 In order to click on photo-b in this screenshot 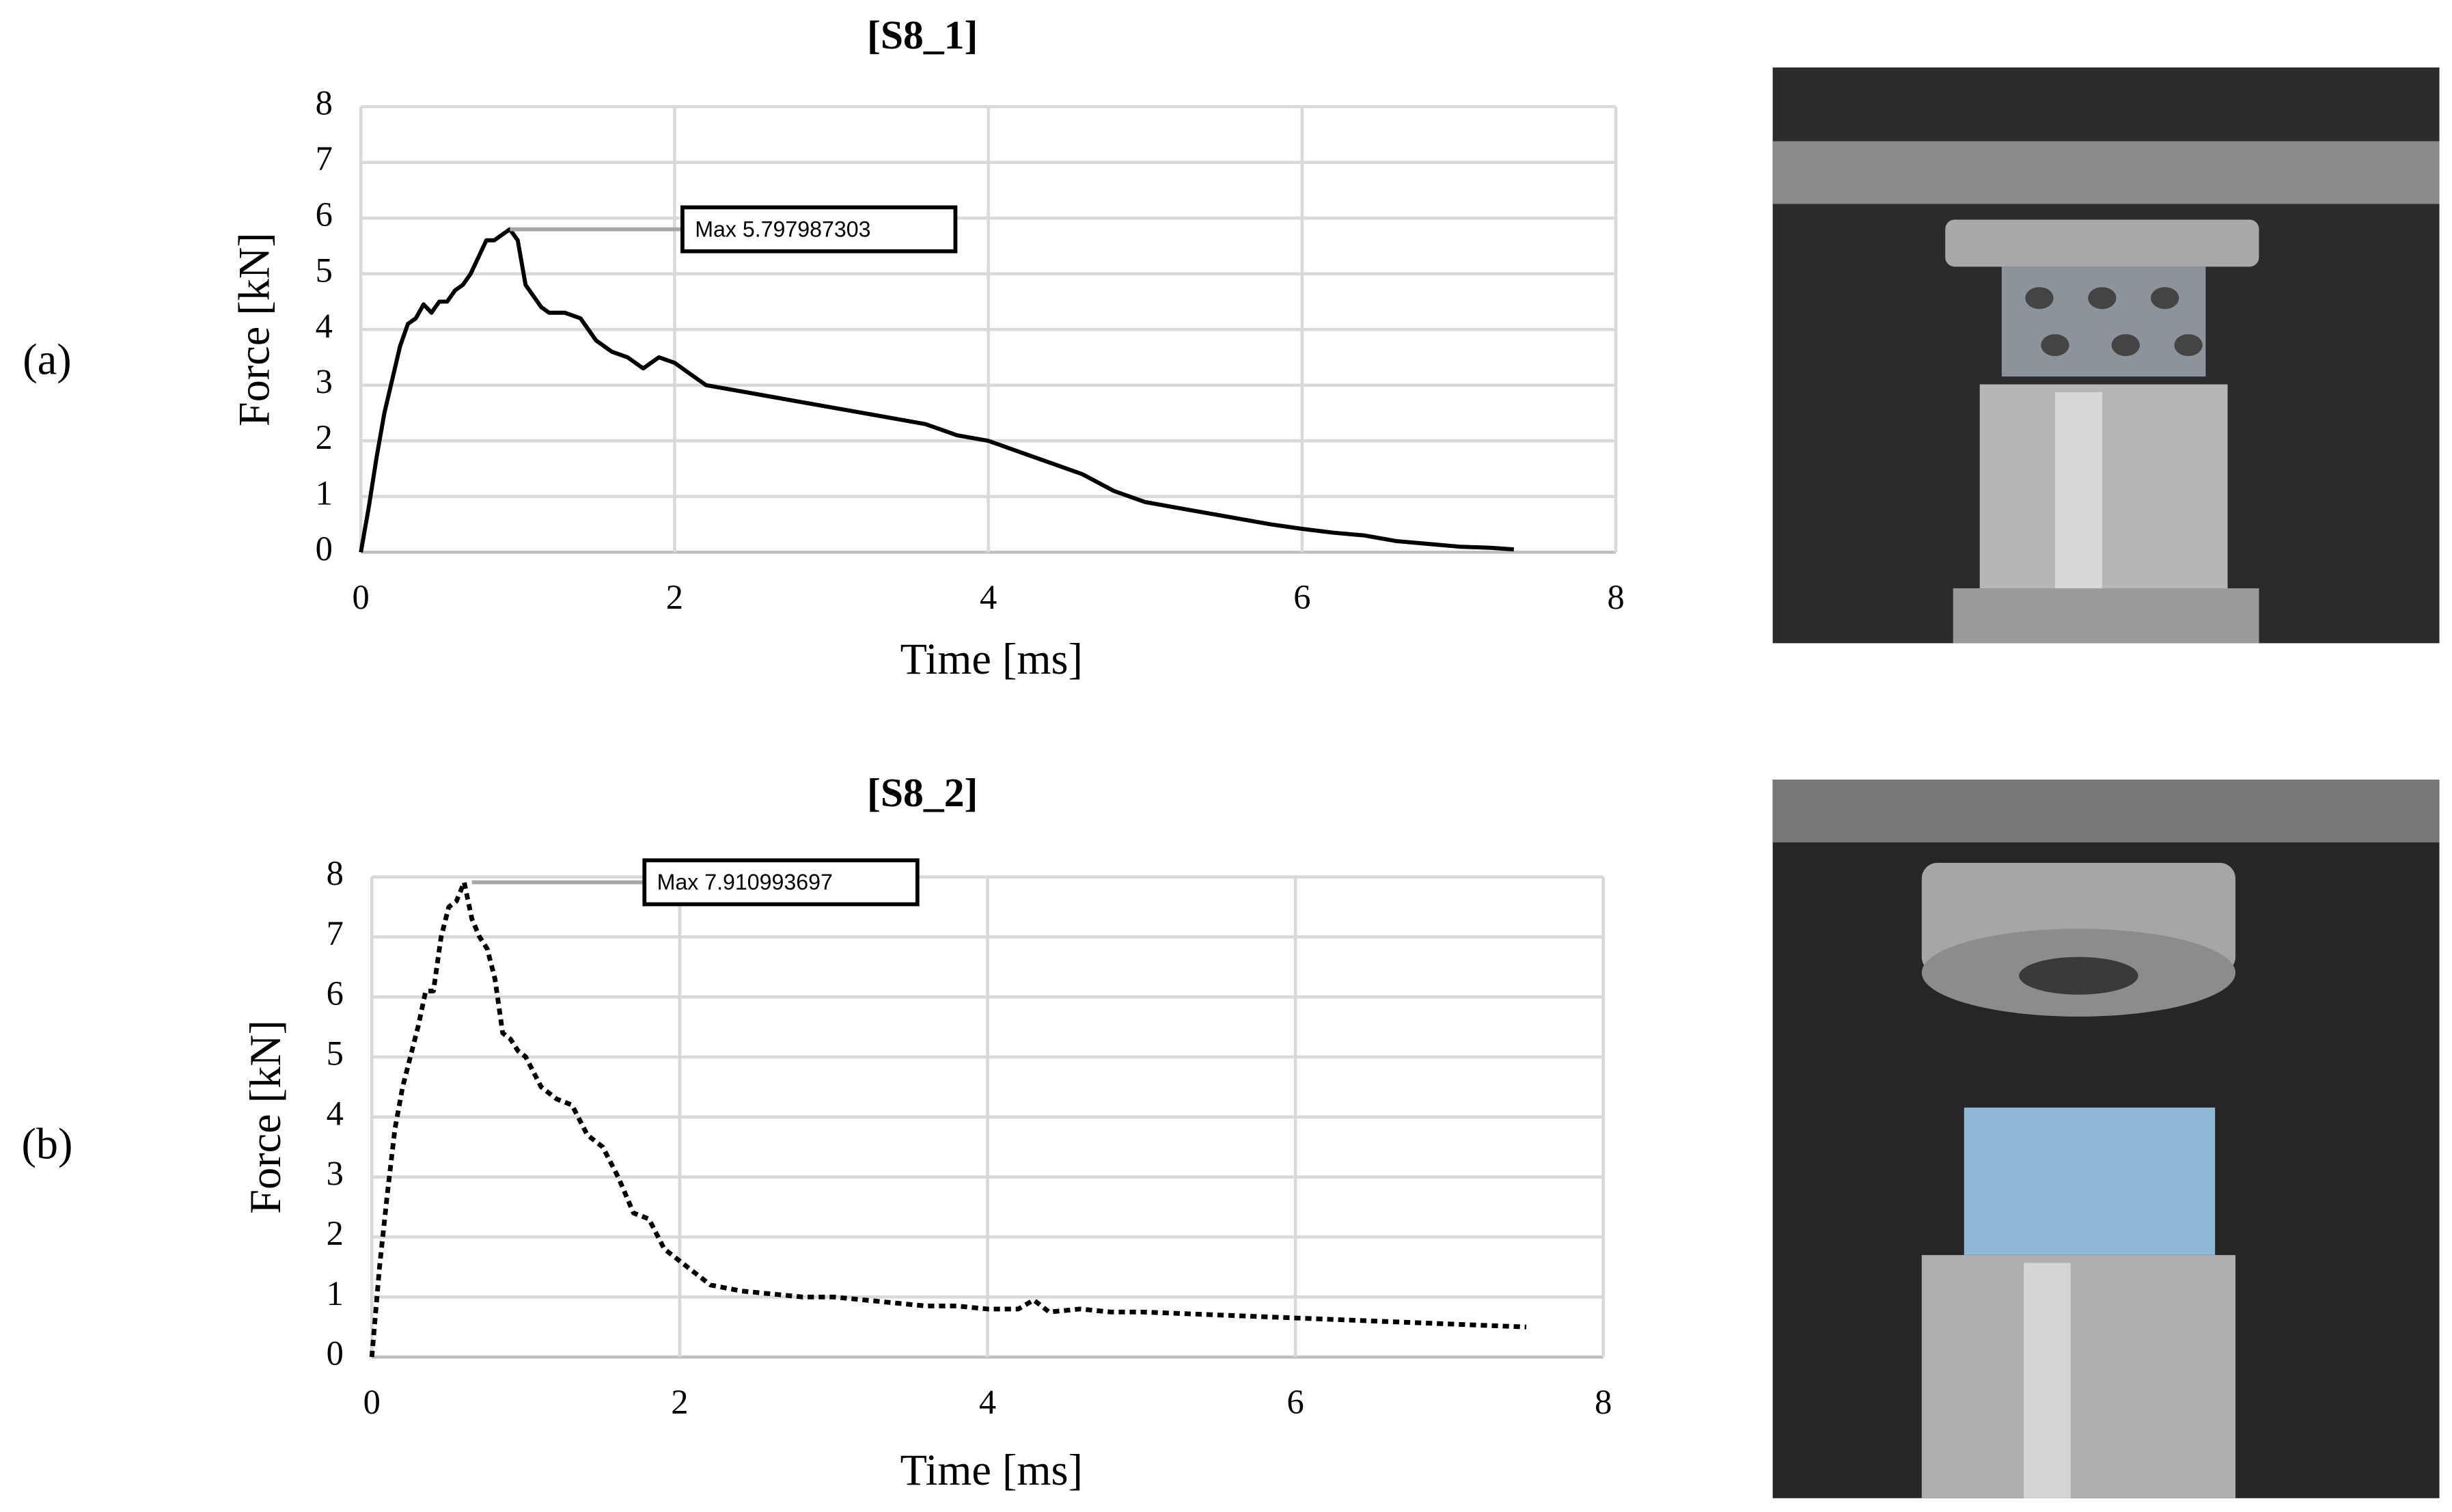, I will do `click(2106, 1139)`.